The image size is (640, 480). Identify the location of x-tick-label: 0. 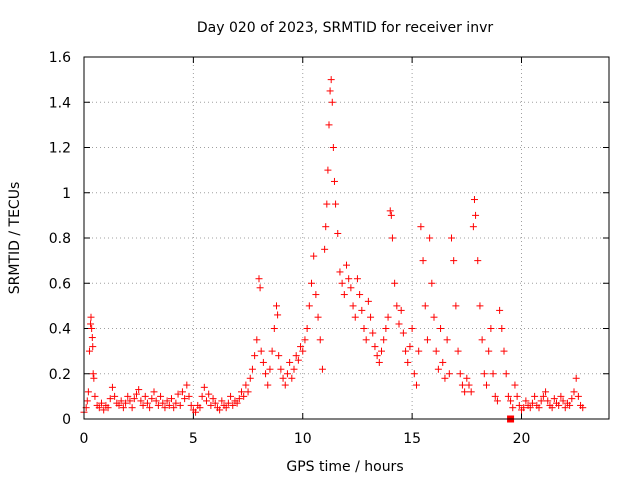
(84, 439).